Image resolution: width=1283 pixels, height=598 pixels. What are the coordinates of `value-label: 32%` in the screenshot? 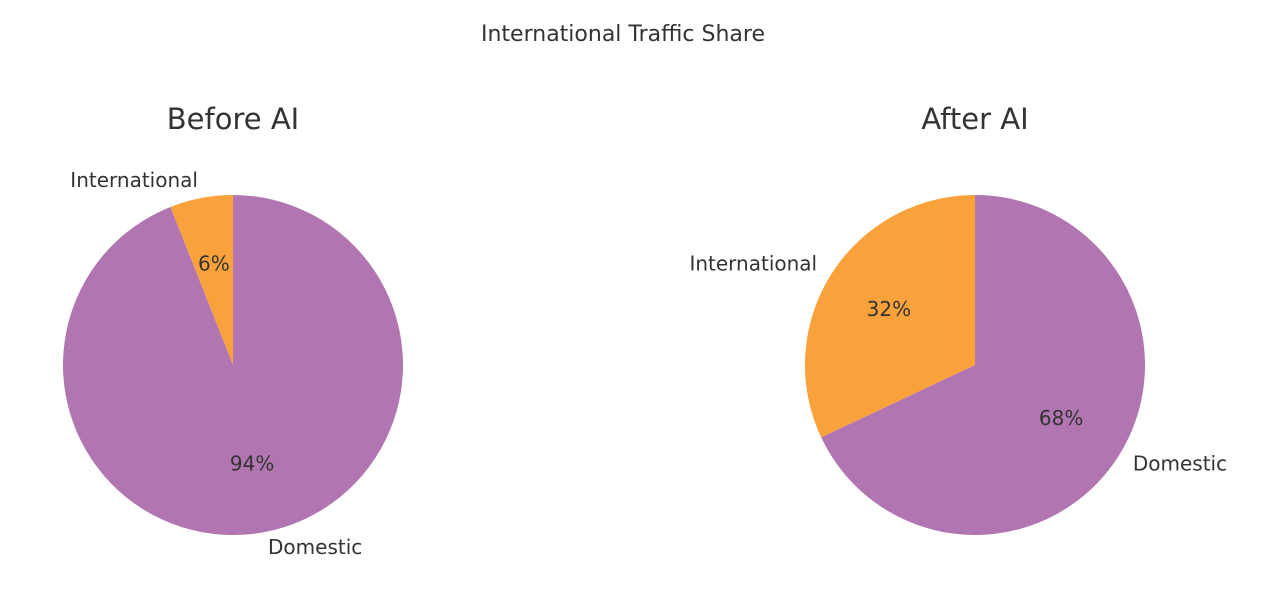 It's located at (889, 309).